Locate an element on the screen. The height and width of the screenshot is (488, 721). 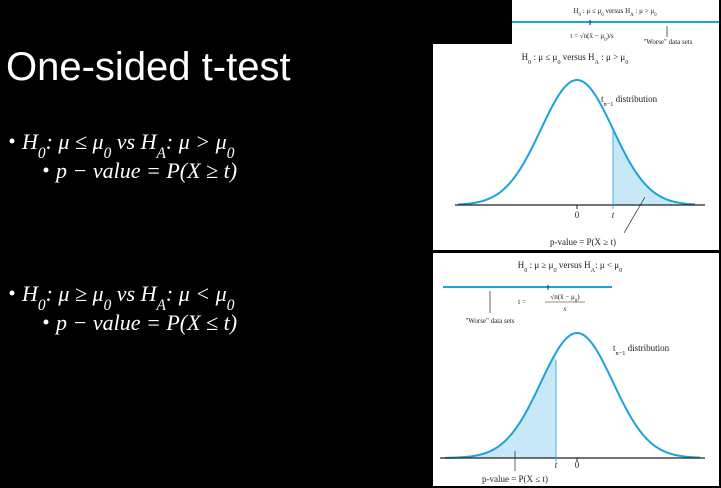
text-piece: ) is located at coordinates (578, 297).